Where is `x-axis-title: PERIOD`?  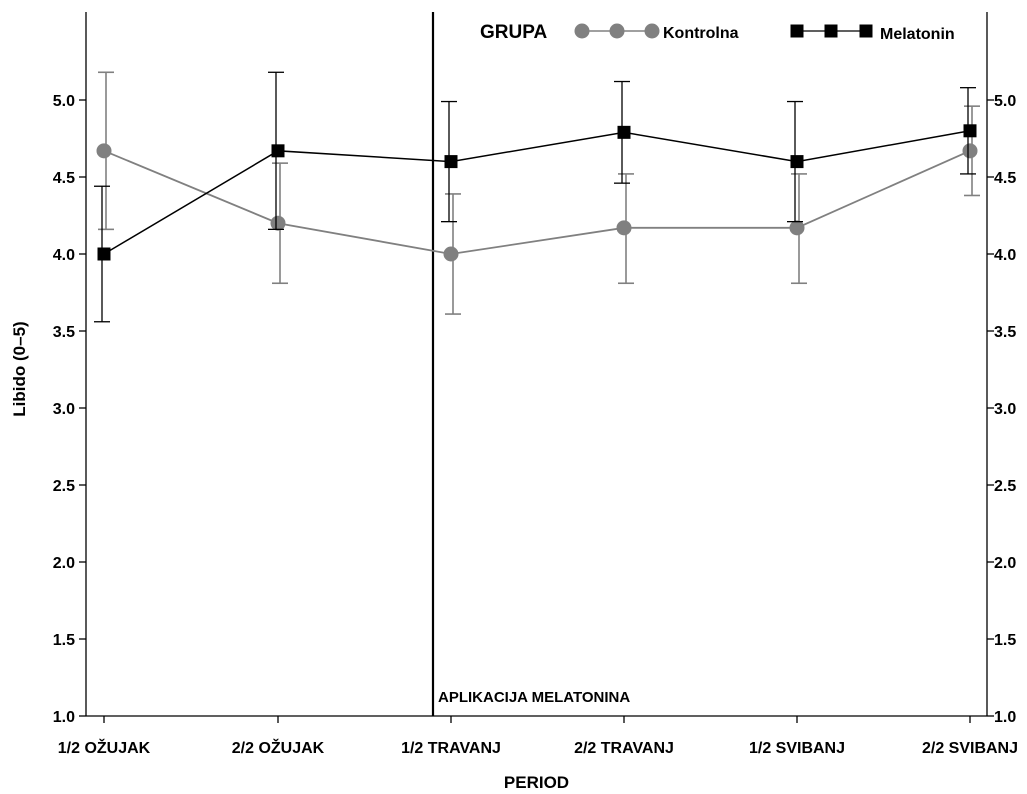
x-axis-title: PERIOD is located at coordinates (536, 782).